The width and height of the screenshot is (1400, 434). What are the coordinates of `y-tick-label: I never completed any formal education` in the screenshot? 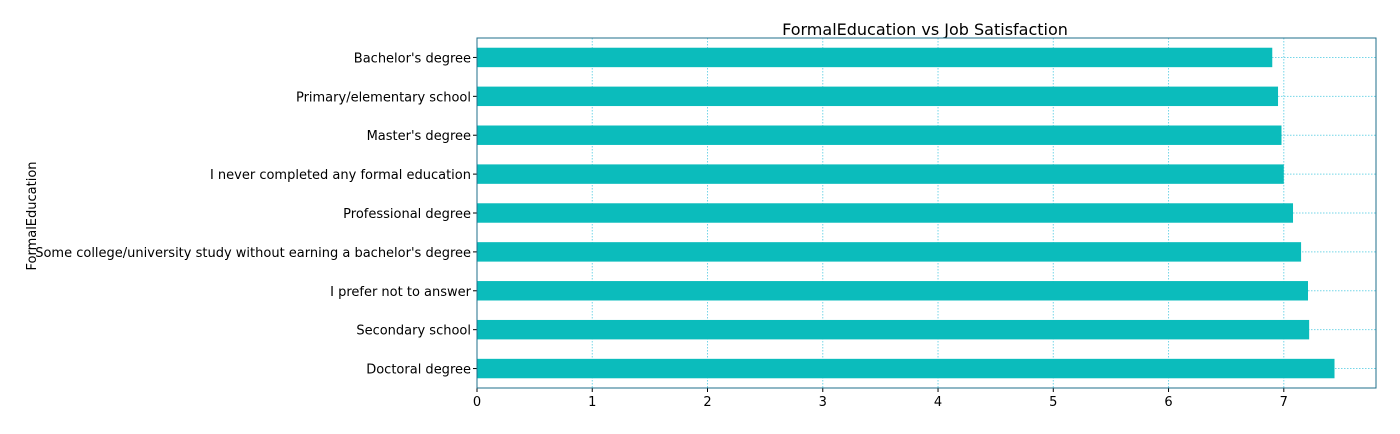 It's located at (340, 175).